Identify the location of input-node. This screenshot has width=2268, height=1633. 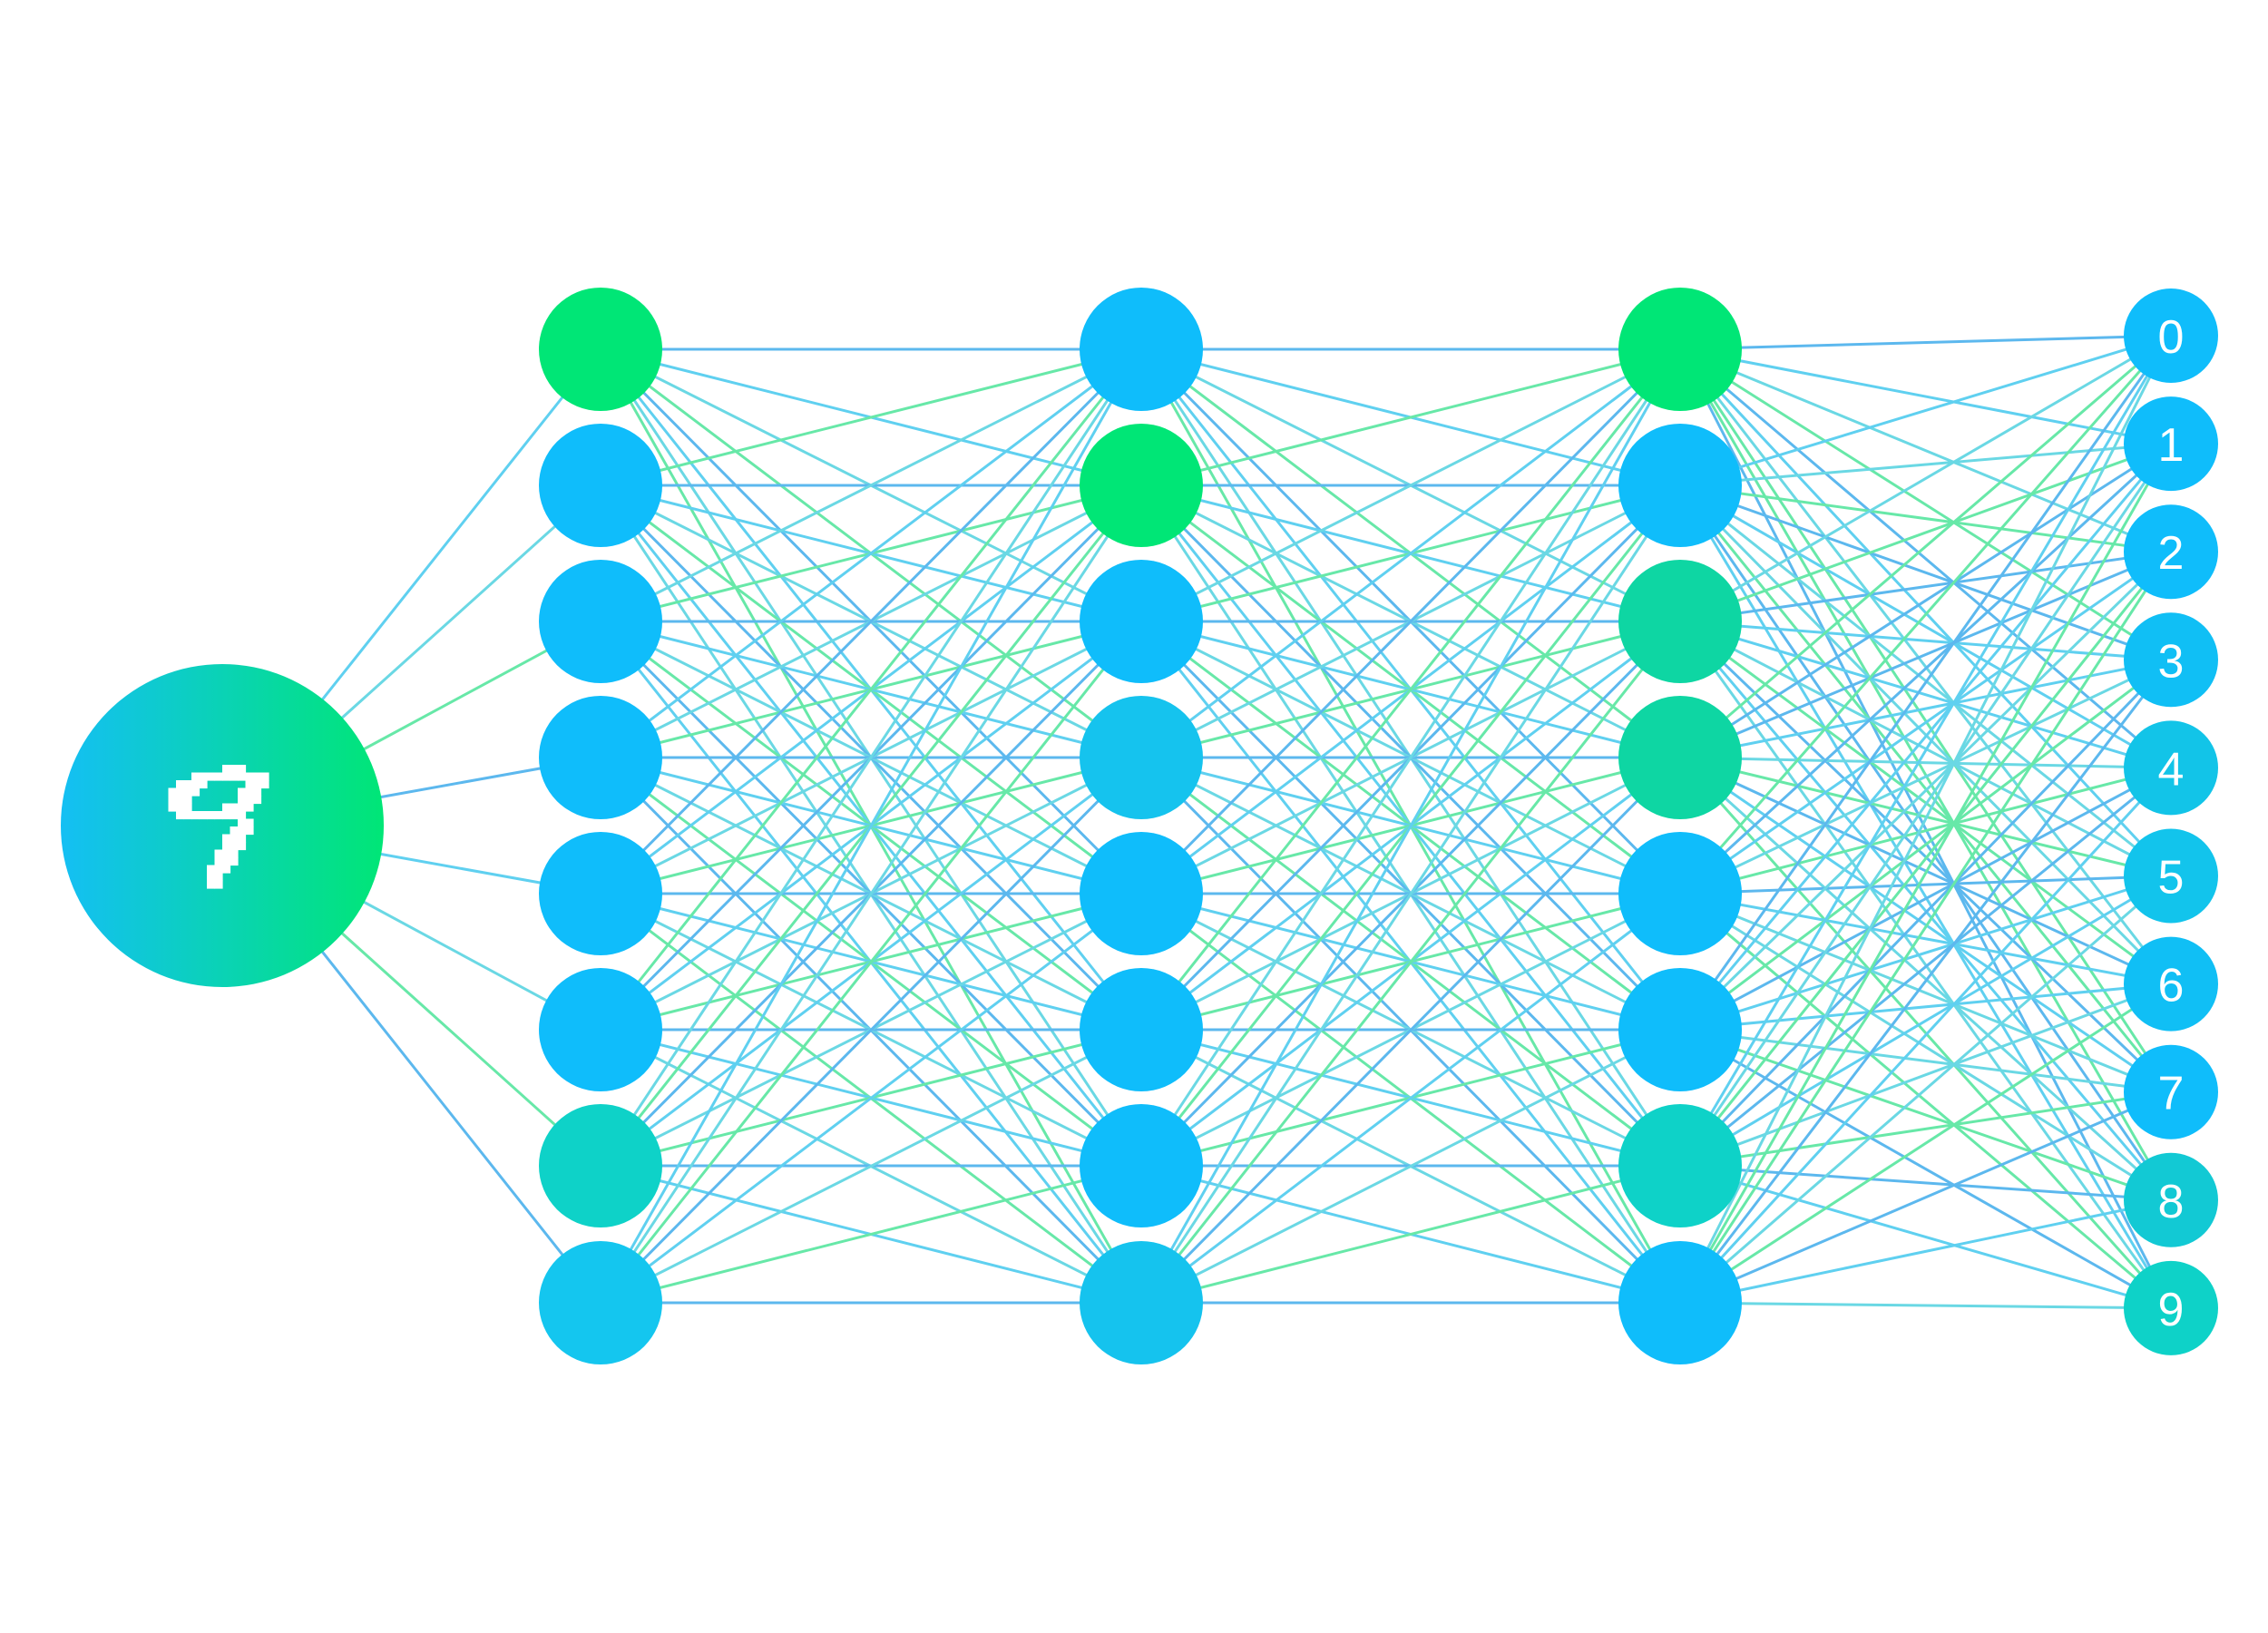
(223, 825).